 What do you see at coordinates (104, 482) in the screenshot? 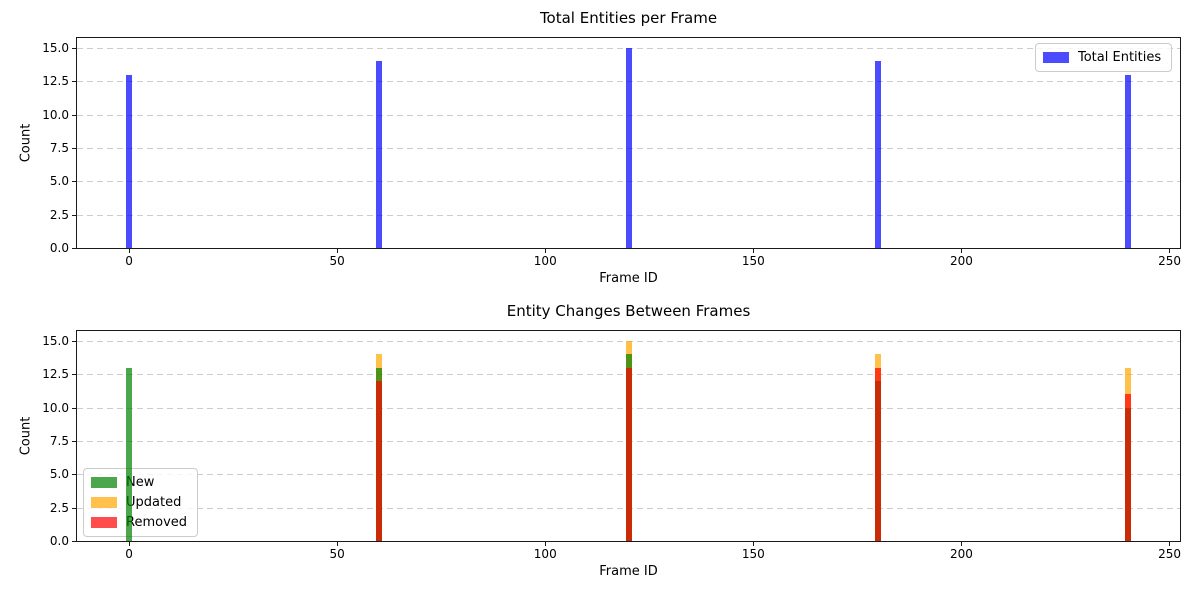
I see `legend-swatch-new` at bounding box center [104, 482].